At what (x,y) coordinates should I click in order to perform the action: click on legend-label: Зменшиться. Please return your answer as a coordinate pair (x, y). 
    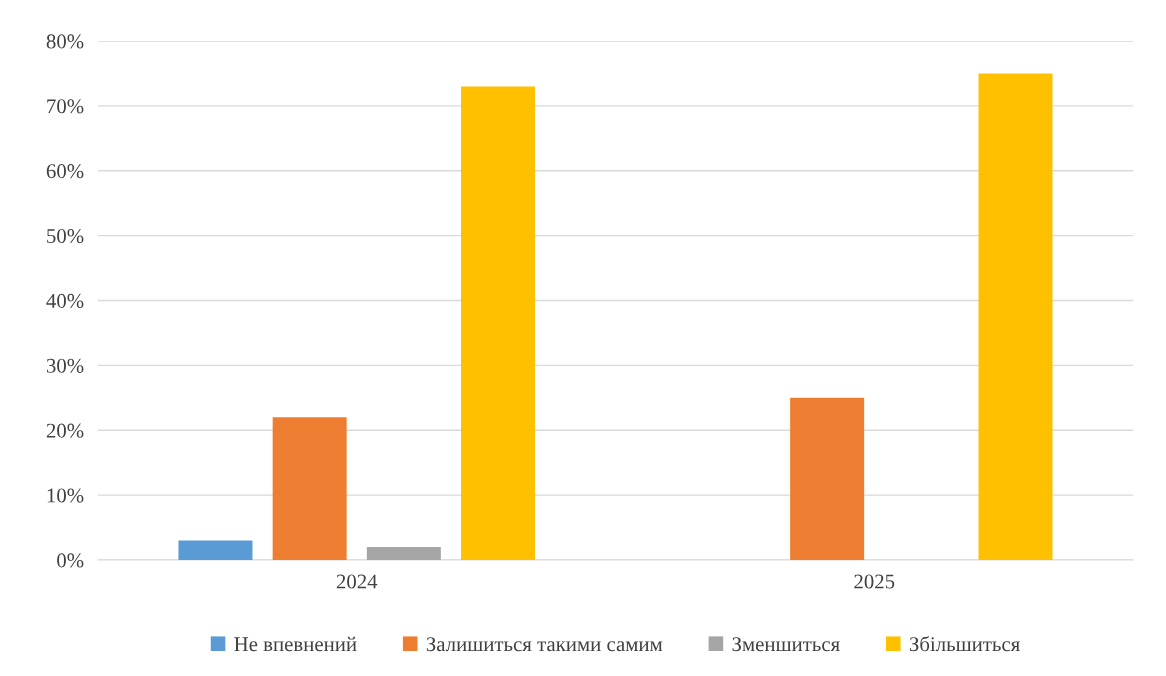
    Looking at the image, I should click on (786, 644).